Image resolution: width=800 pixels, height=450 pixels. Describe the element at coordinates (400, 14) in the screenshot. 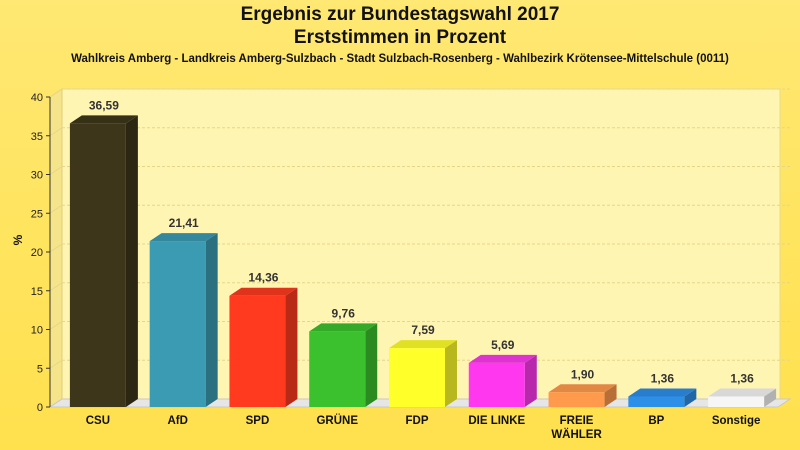

I see `chart-title: Ergebnis zur Bundestagswahl 2017` at that location.